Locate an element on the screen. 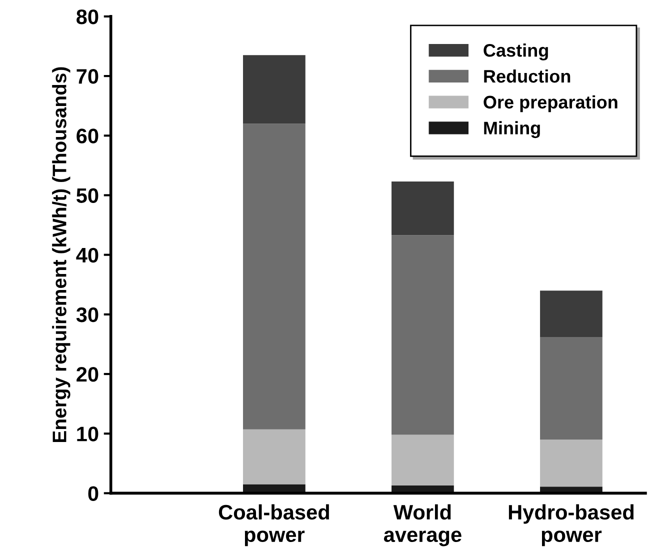 The image size is (652, 548). y-axis-title: Energy requirement (kWh/t) (Thousands) is located at coordinates (61, 254).